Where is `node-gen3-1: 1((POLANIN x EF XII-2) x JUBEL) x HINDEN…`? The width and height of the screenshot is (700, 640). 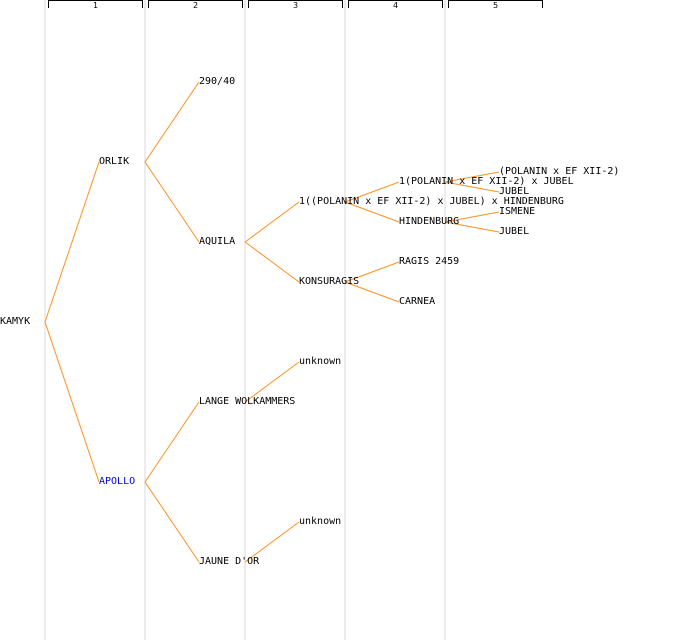 node-gen3-1: 1((POLANIN x EF XII-2) x JUBEL) x HINDEN… is located at coordinates (431, 201).